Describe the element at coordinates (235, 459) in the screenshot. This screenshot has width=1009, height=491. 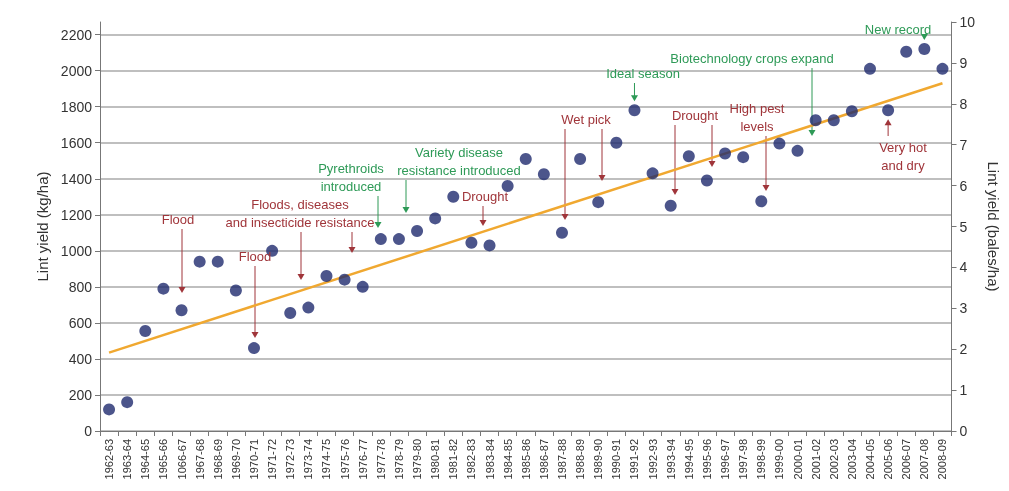
I see `x-tick-label: 1969-70` at that location.